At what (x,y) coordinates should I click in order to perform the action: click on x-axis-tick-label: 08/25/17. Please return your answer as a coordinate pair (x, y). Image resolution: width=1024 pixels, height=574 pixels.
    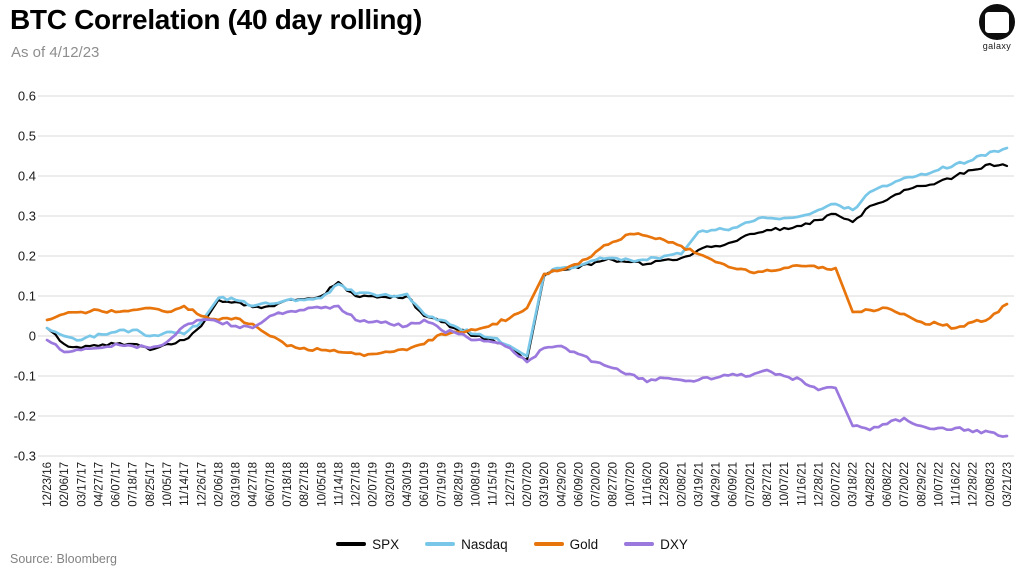
    Looking at the image, I should click on (151, 484).